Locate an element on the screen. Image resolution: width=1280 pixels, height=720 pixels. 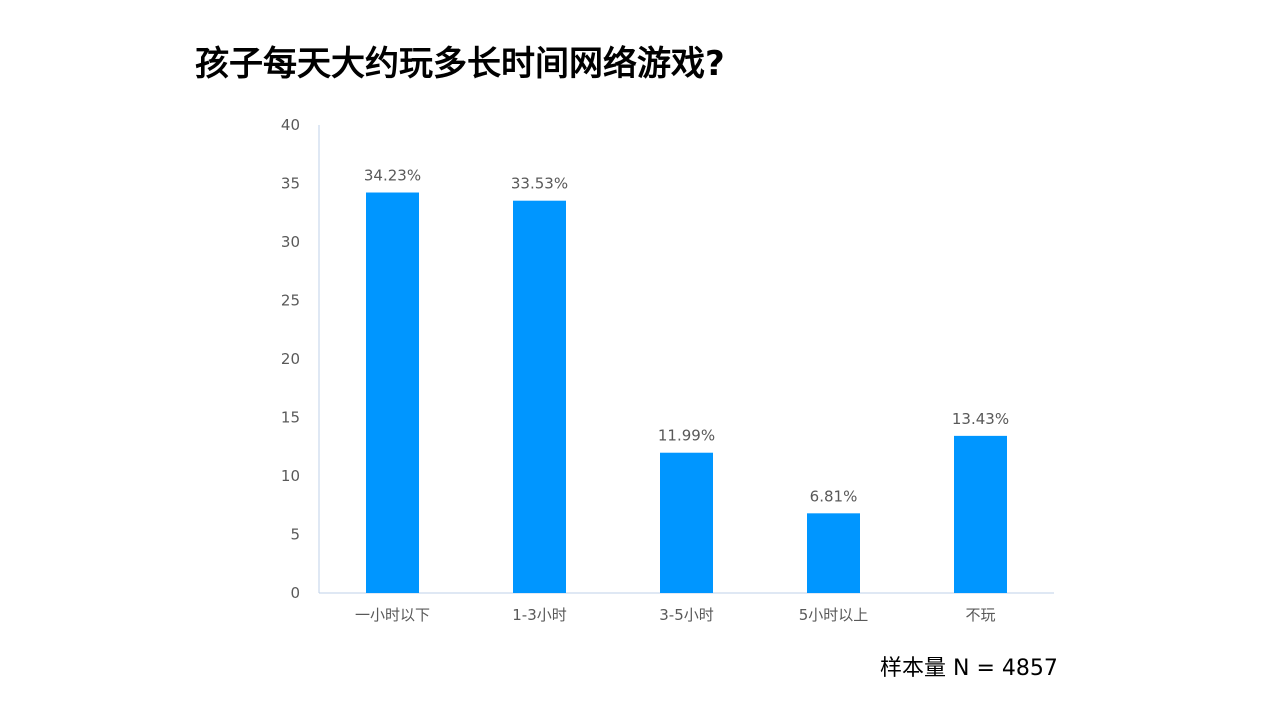
data-label: 11.99% is located at coordinates (686, 436).